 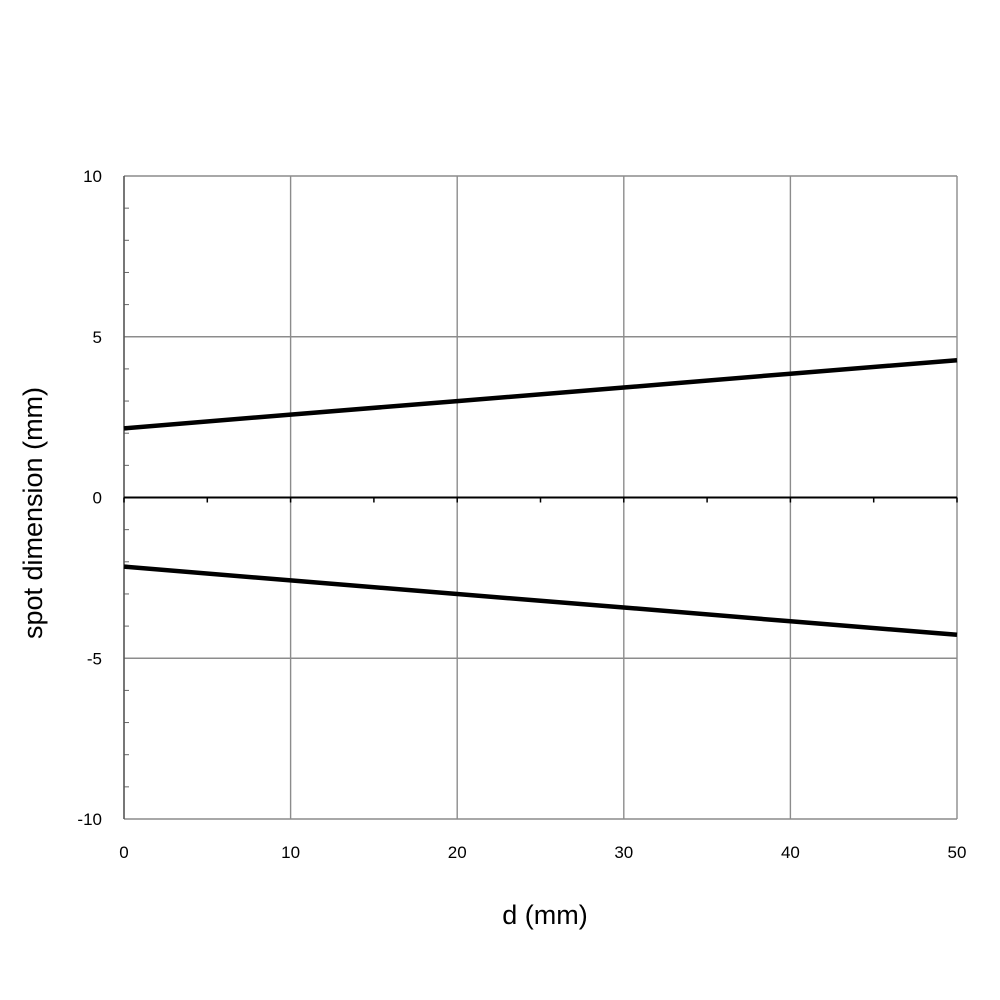 What do you see at coordinates (457, 852) in the screenshot?
I see `x-tick-label: 20` at bounding box center [457, 852].